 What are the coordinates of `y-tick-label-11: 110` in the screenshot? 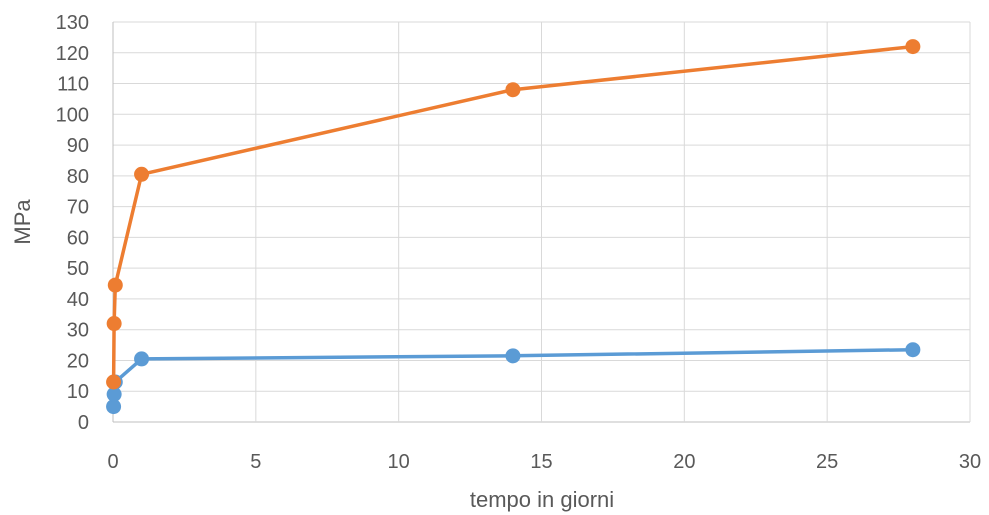 It's located at (73, 85).